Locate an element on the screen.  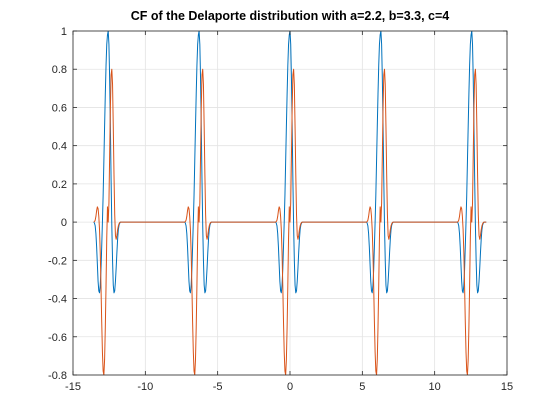
y-tick-label: 0.2 is located at coordinates (59, 185).